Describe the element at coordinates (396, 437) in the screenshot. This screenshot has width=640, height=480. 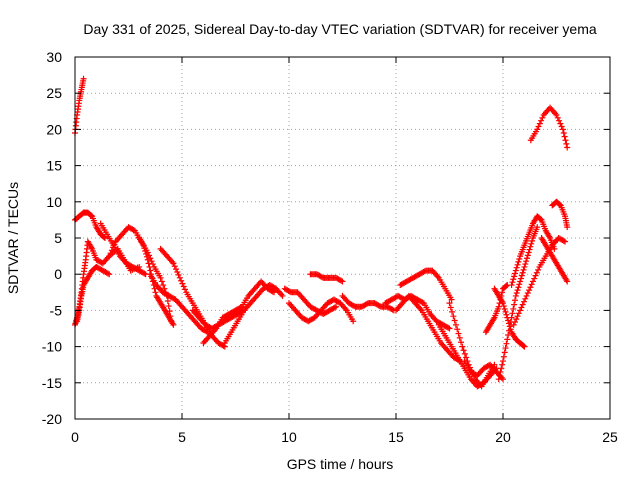
I see `x-tick-label: 15` at that location.